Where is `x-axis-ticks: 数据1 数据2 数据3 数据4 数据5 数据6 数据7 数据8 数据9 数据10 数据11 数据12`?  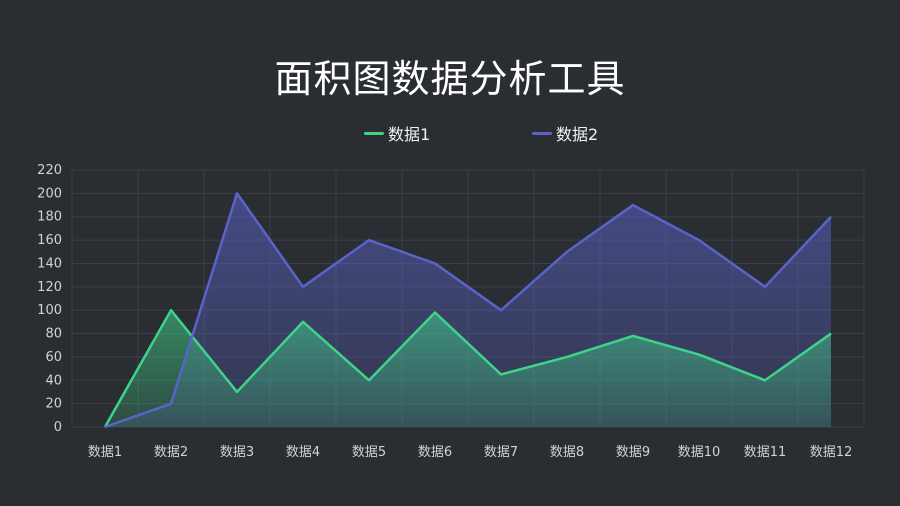
x-axis-ticks: 数据1 数据2 数据3 数据4 数据5 数据6 数据7 数据8 数据9 数据10 数据11 数据12 is located at coordinates (470, 452).